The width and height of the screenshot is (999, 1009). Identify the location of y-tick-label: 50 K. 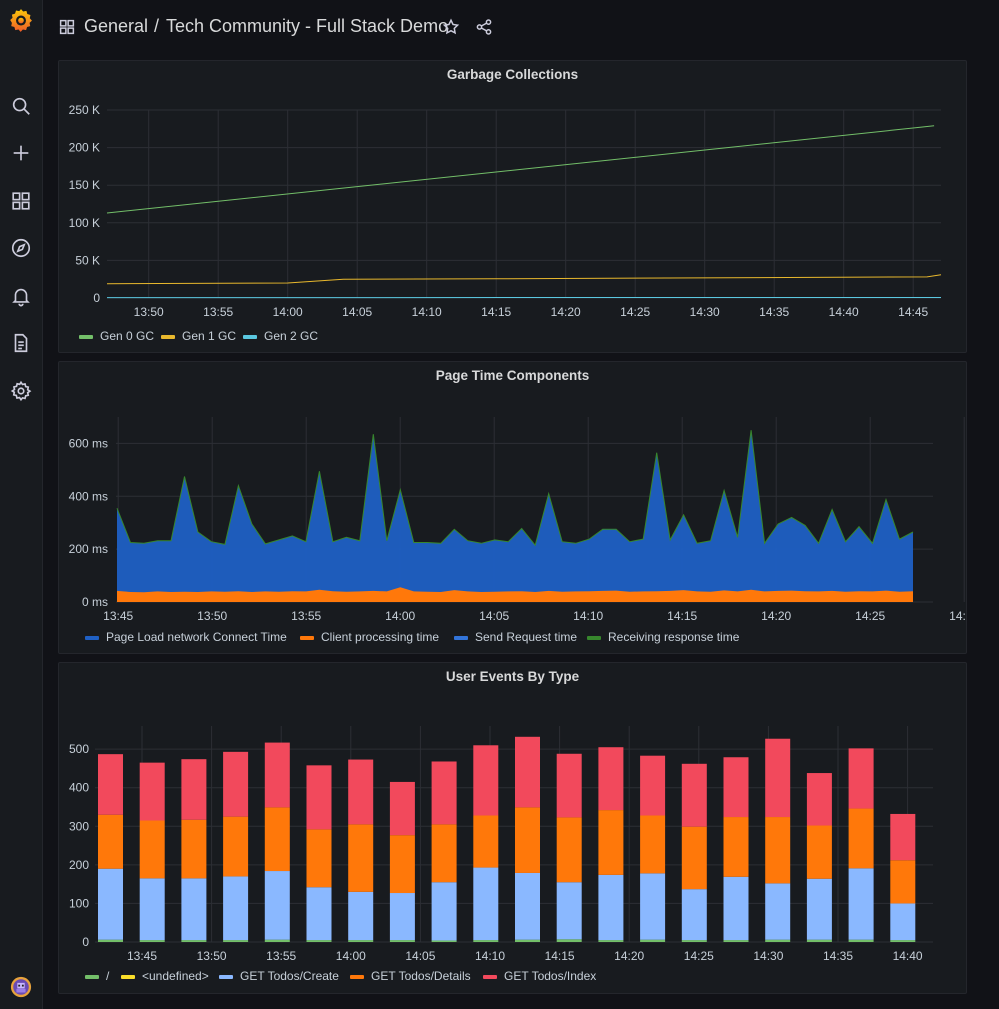
(87, 260).